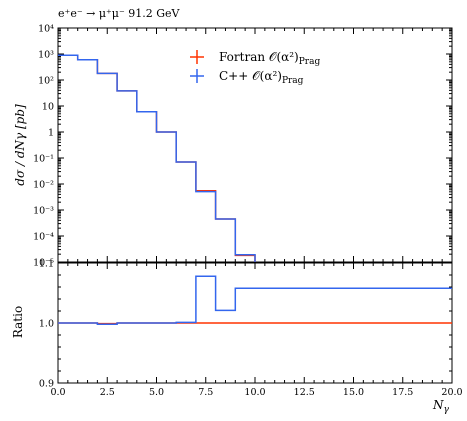 The height and width of the screenshot is (421, 467). What do you see at coordinates (447, 410) in the screenshot?
I see `x-axis-label-sub: γ` at bounding box center [447, 410].